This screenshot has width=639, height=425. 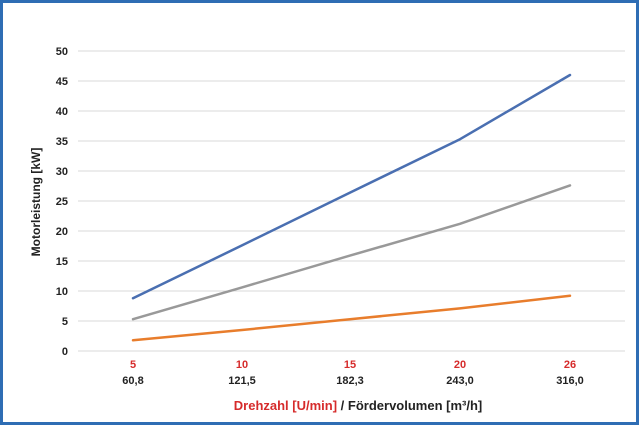 What do you see at coordinates (409, 405) in the screenshot?
I see `x-axis-label-secondary: / Fördervolumen [m³/h]` at bounding box center [409, 405].